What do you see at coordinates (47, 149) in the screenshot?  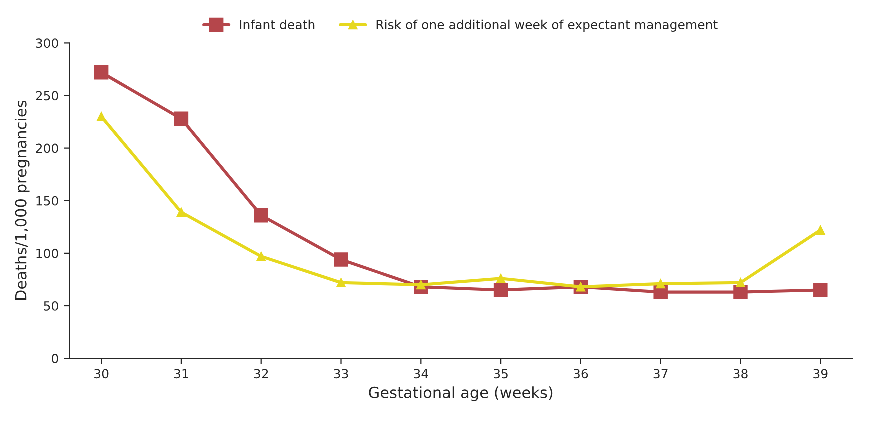 I see `y-tick-label: 200` at bounding box center [47, 149].